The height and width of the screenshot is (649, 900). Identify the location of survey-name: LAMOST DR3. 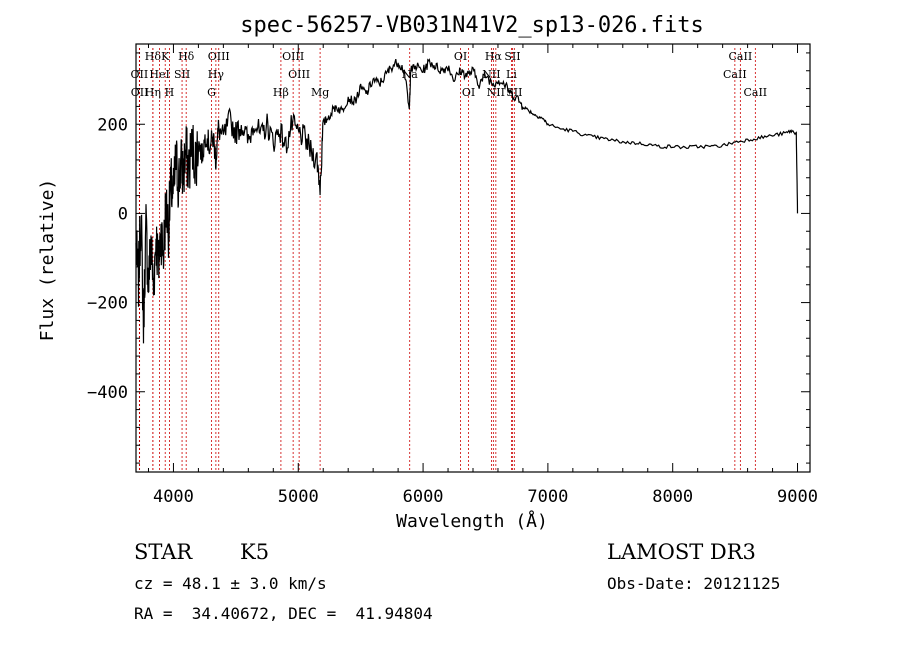
(681, 552).